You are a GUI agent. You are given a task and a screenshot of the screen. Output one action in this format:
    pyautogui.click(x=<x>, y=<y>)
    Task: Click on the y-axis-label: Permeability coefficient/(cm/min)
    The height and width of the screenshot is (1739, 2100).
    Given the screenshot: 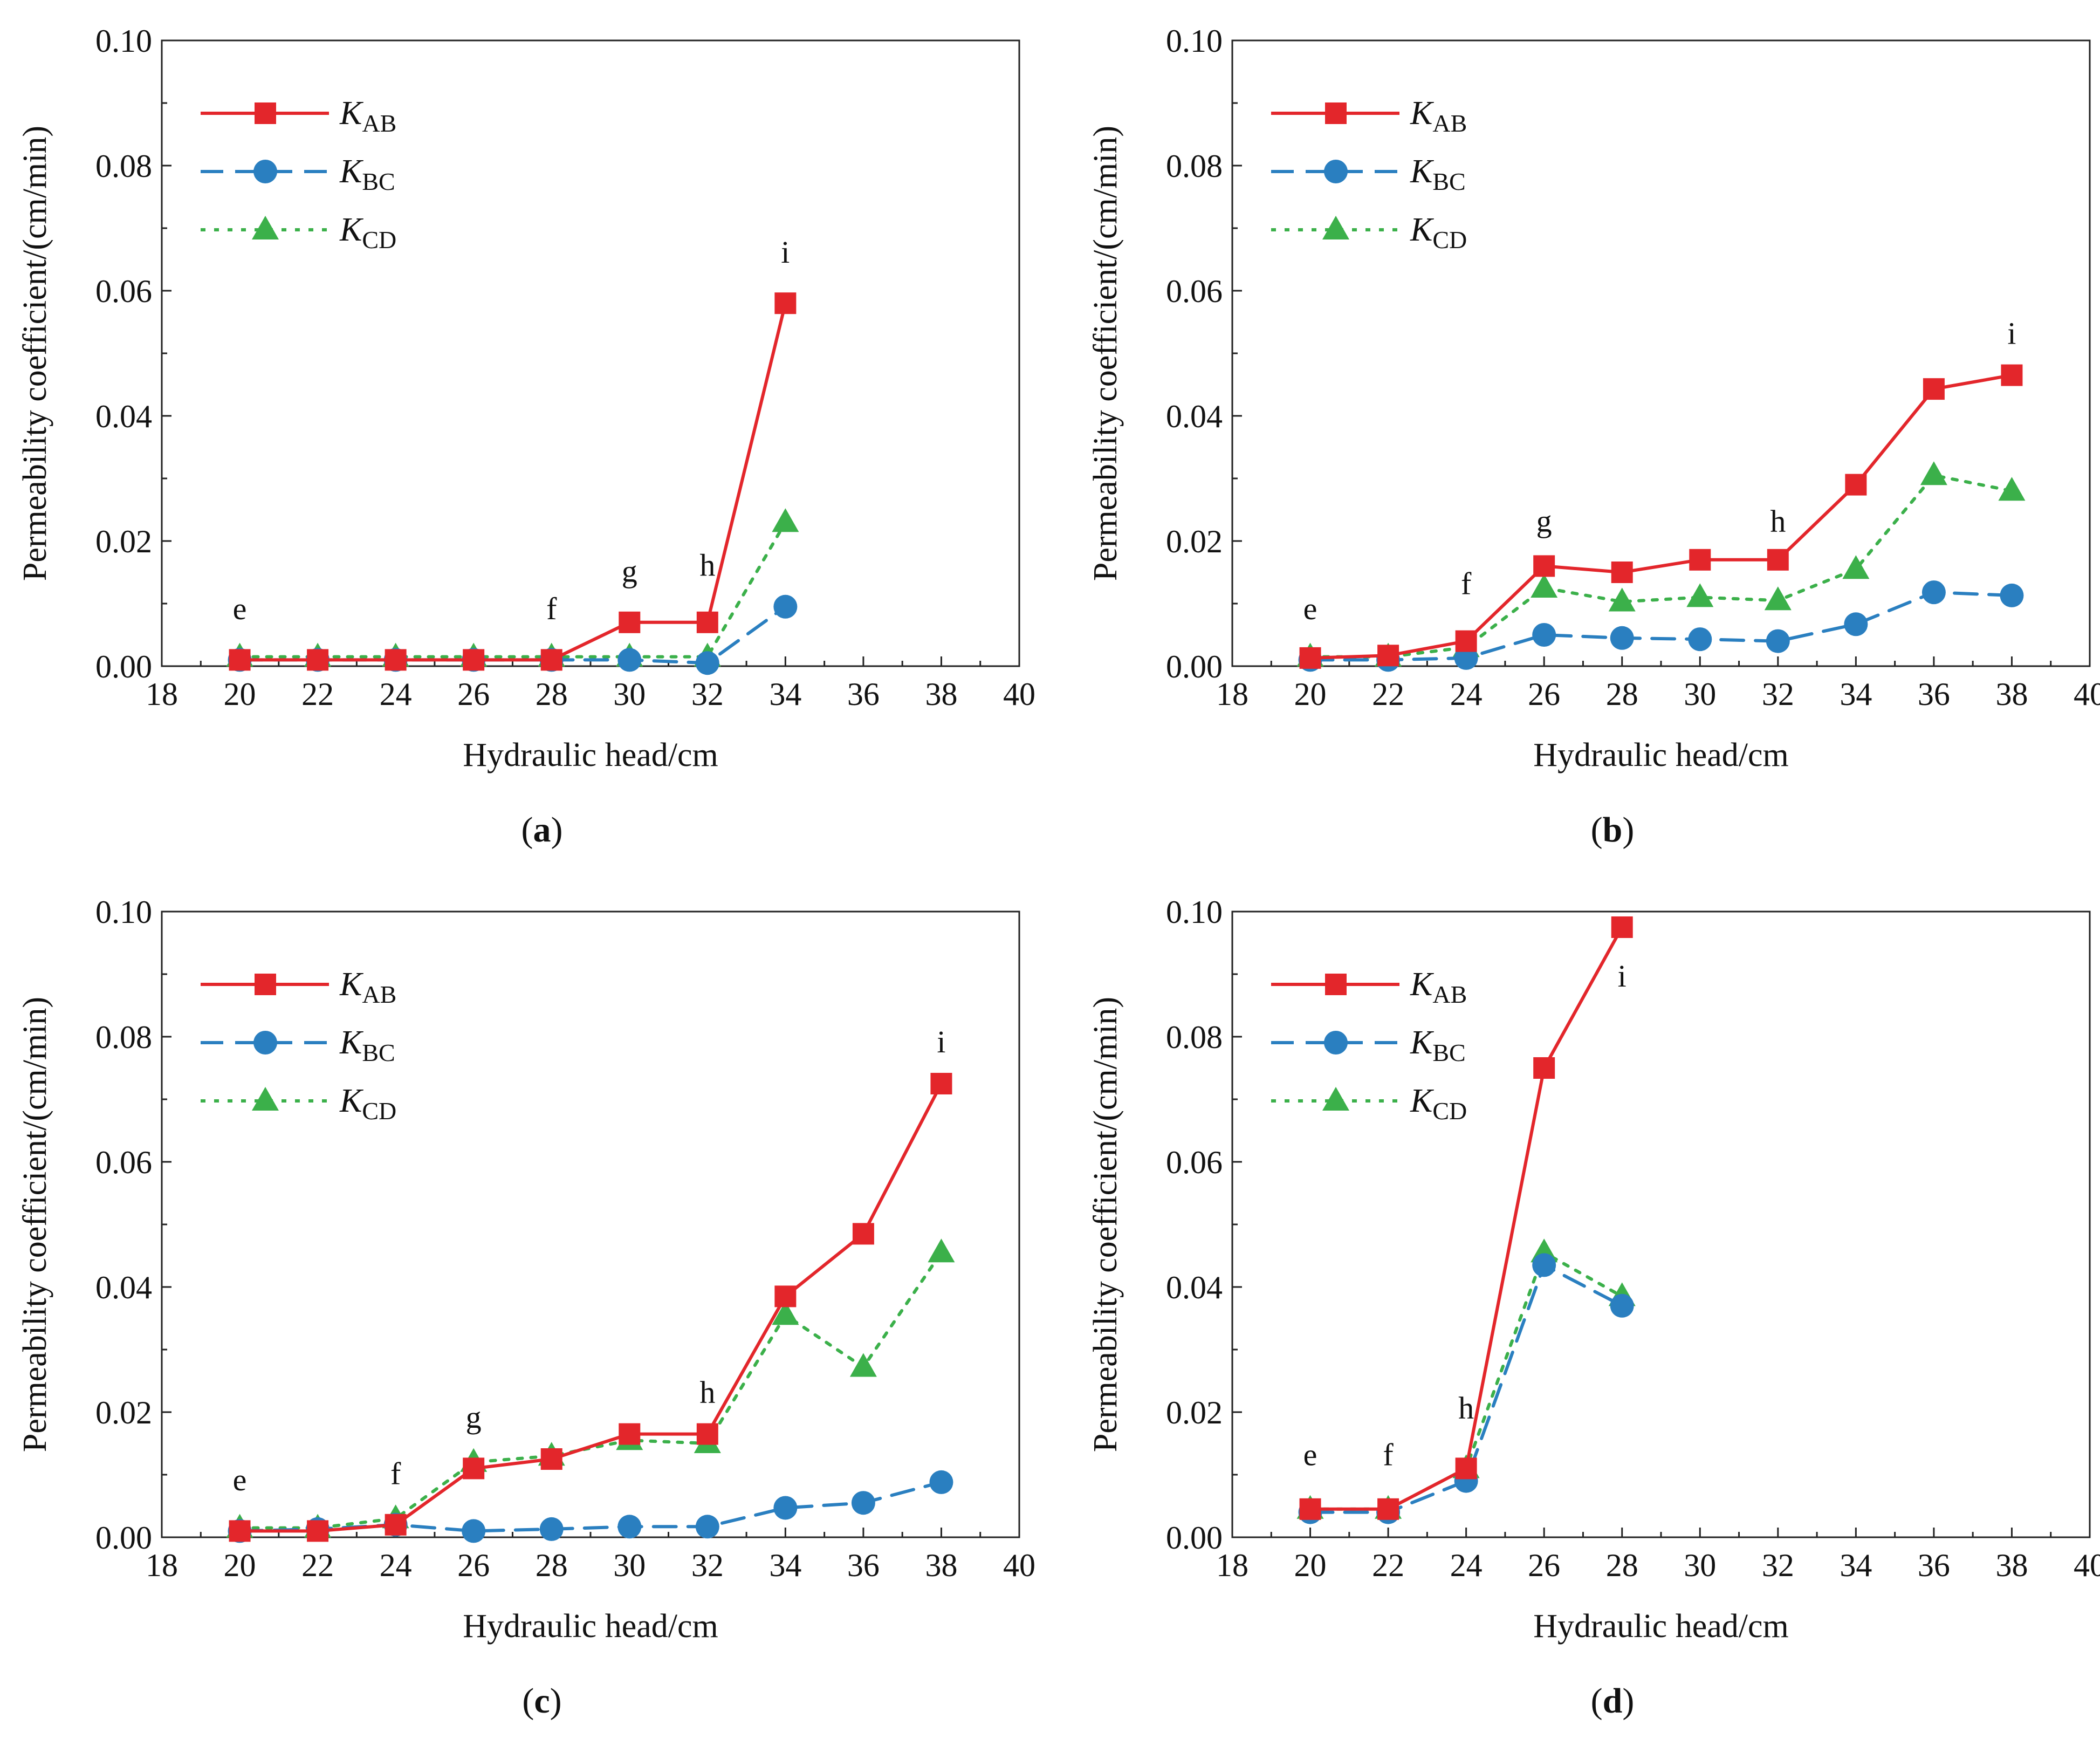 What is the action you would take?
    pyautogui.click(x=35, y=353)
    